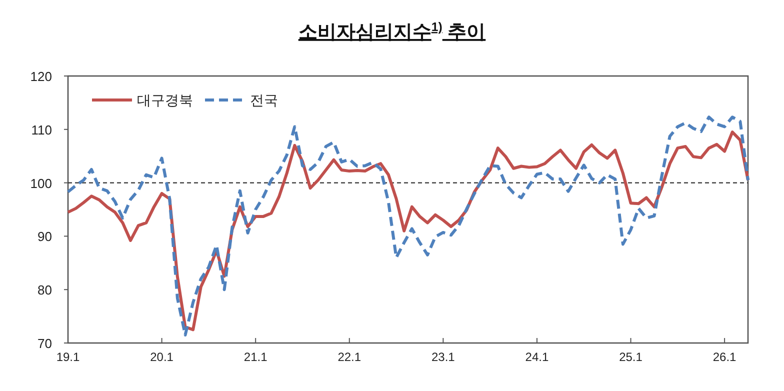 The width and height of the screenshot is (784, 391). I want to click on x-tick-label: 19.1, so click(68, 357).